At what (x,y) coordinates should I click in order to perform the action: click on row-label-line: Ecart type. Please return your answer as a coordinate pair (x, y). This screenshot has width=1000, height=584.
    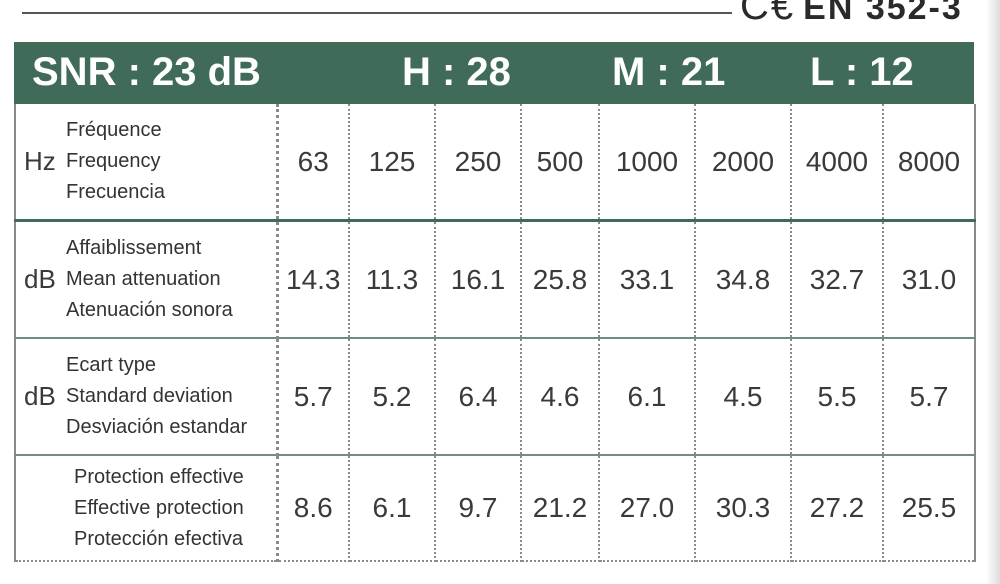
    Looking at the image, I should click on (111, 365).